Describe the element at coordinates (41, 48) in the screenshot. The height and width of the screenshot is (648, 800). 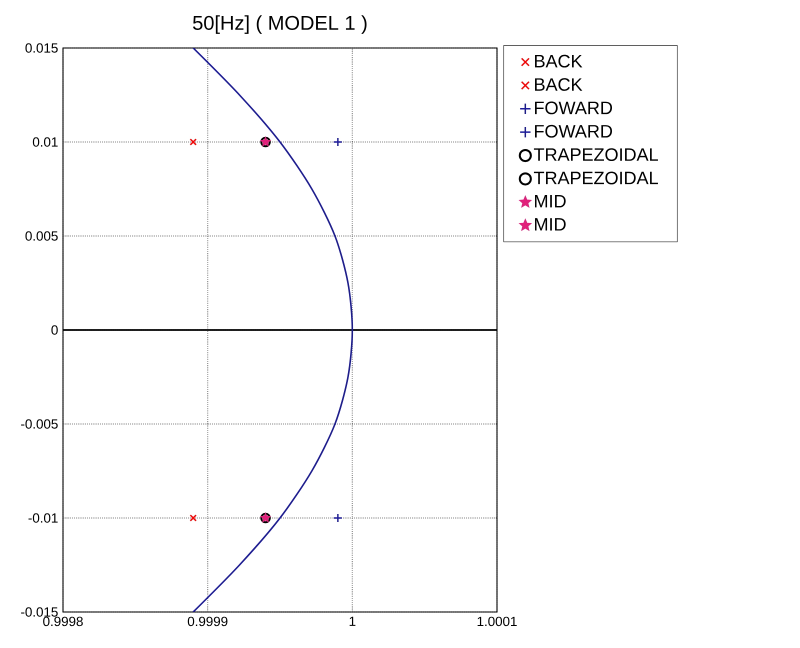
I see `y-tick-label: 0.015` at that location.